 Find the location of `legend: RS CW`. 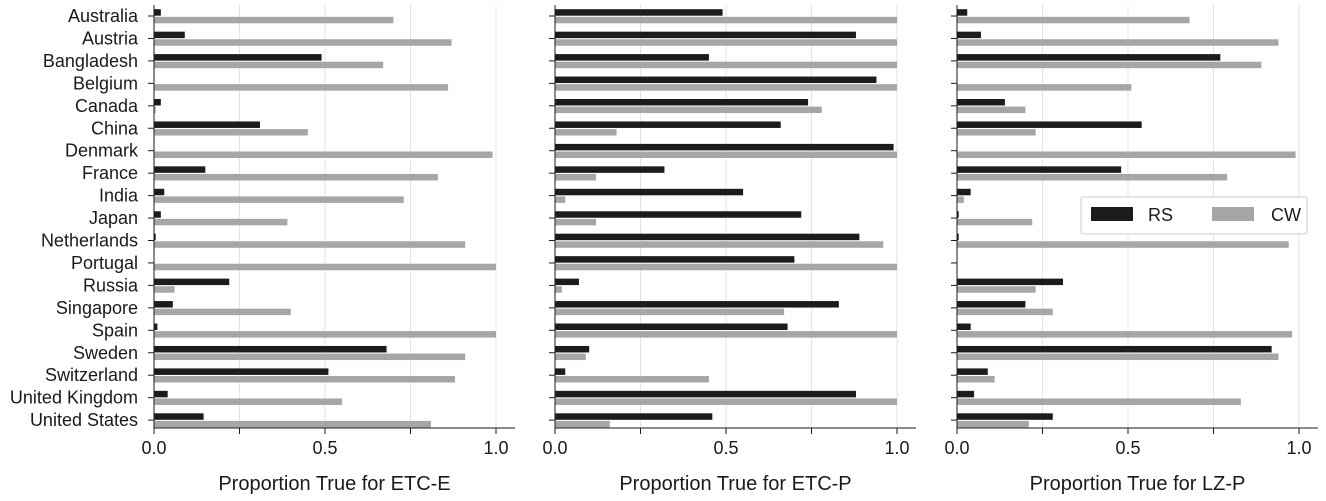

legend: RS CW is located at coordinates (1194, 215).